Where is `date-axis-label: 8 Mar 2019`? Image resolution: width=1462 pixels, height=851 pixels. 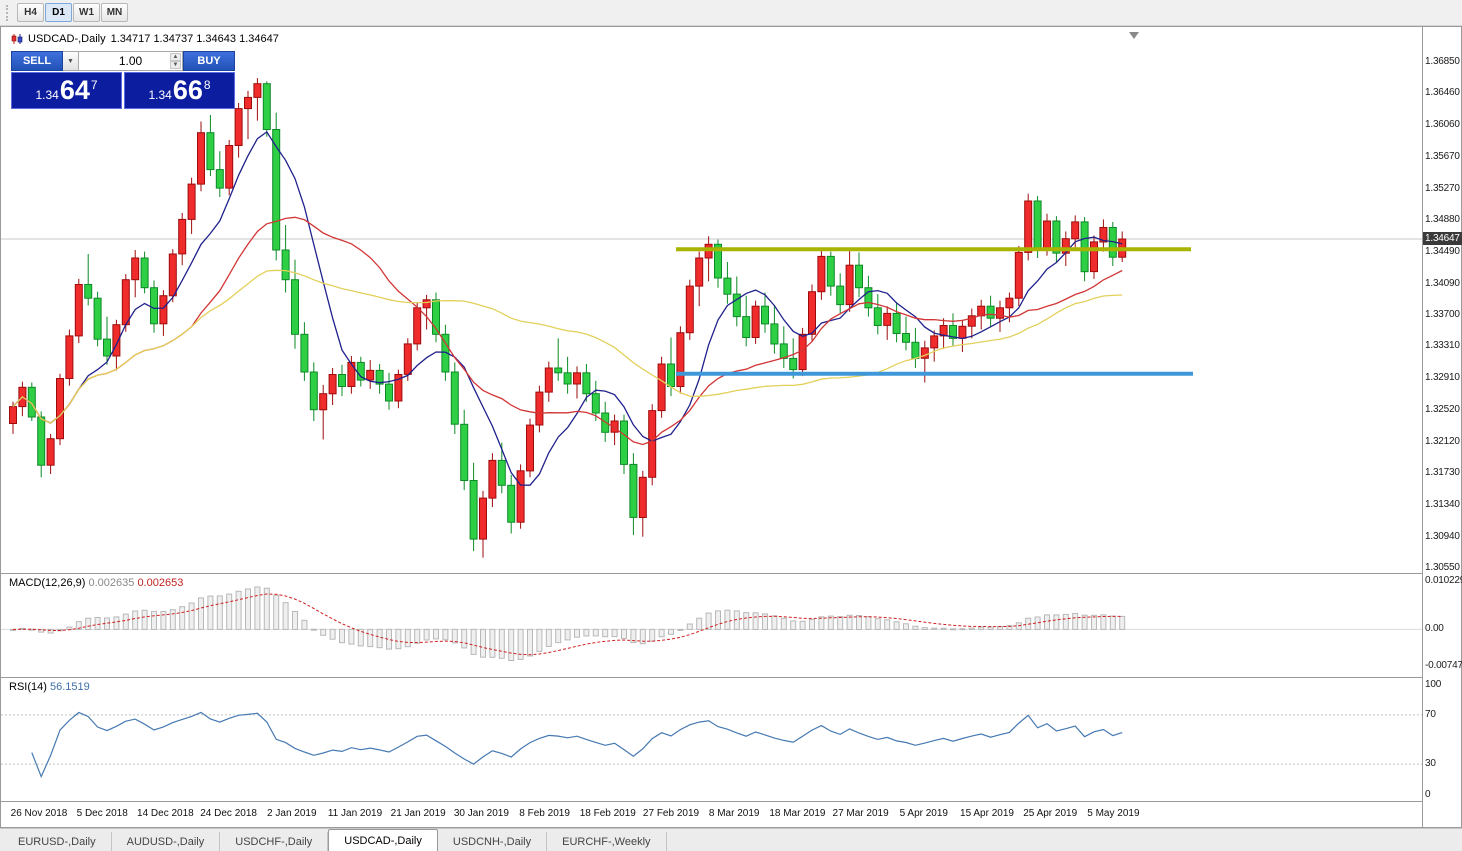
date-axis-label: 8 Mar 2019 is located at coordinates (734, 813).